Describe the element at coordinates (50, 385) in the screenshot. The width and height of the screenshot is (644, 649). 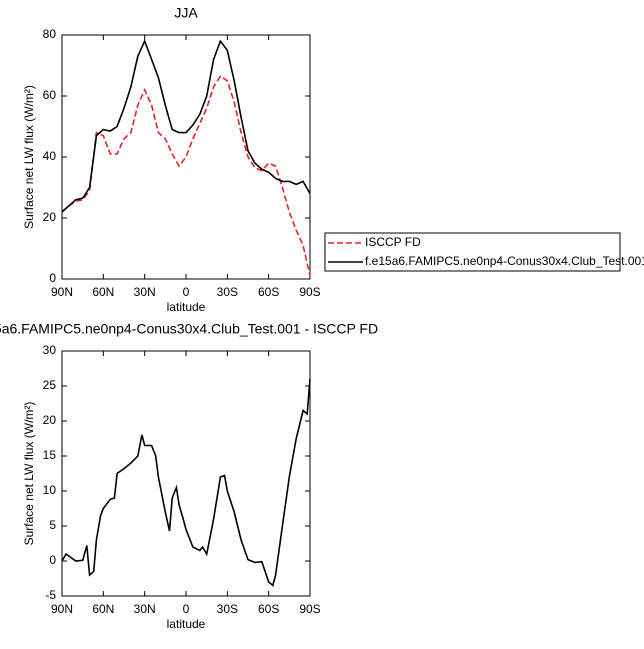
I see `y-tick-label: 25` at that location.